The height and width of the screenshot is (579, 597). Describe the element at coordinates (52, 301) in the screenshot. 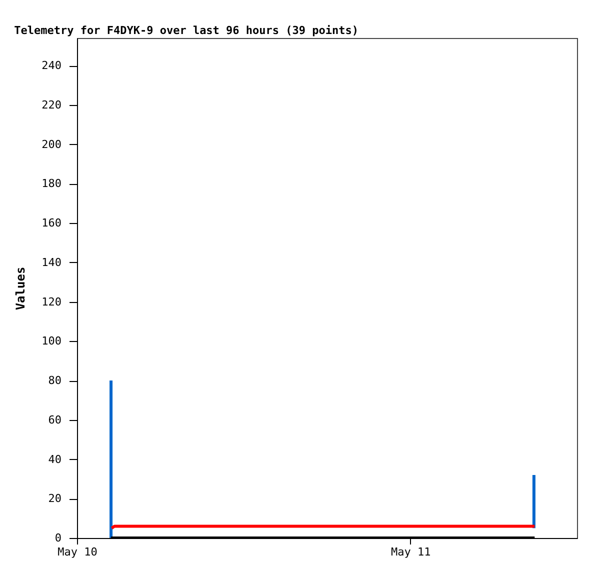

I see `y-tick-label: 120` at that location.